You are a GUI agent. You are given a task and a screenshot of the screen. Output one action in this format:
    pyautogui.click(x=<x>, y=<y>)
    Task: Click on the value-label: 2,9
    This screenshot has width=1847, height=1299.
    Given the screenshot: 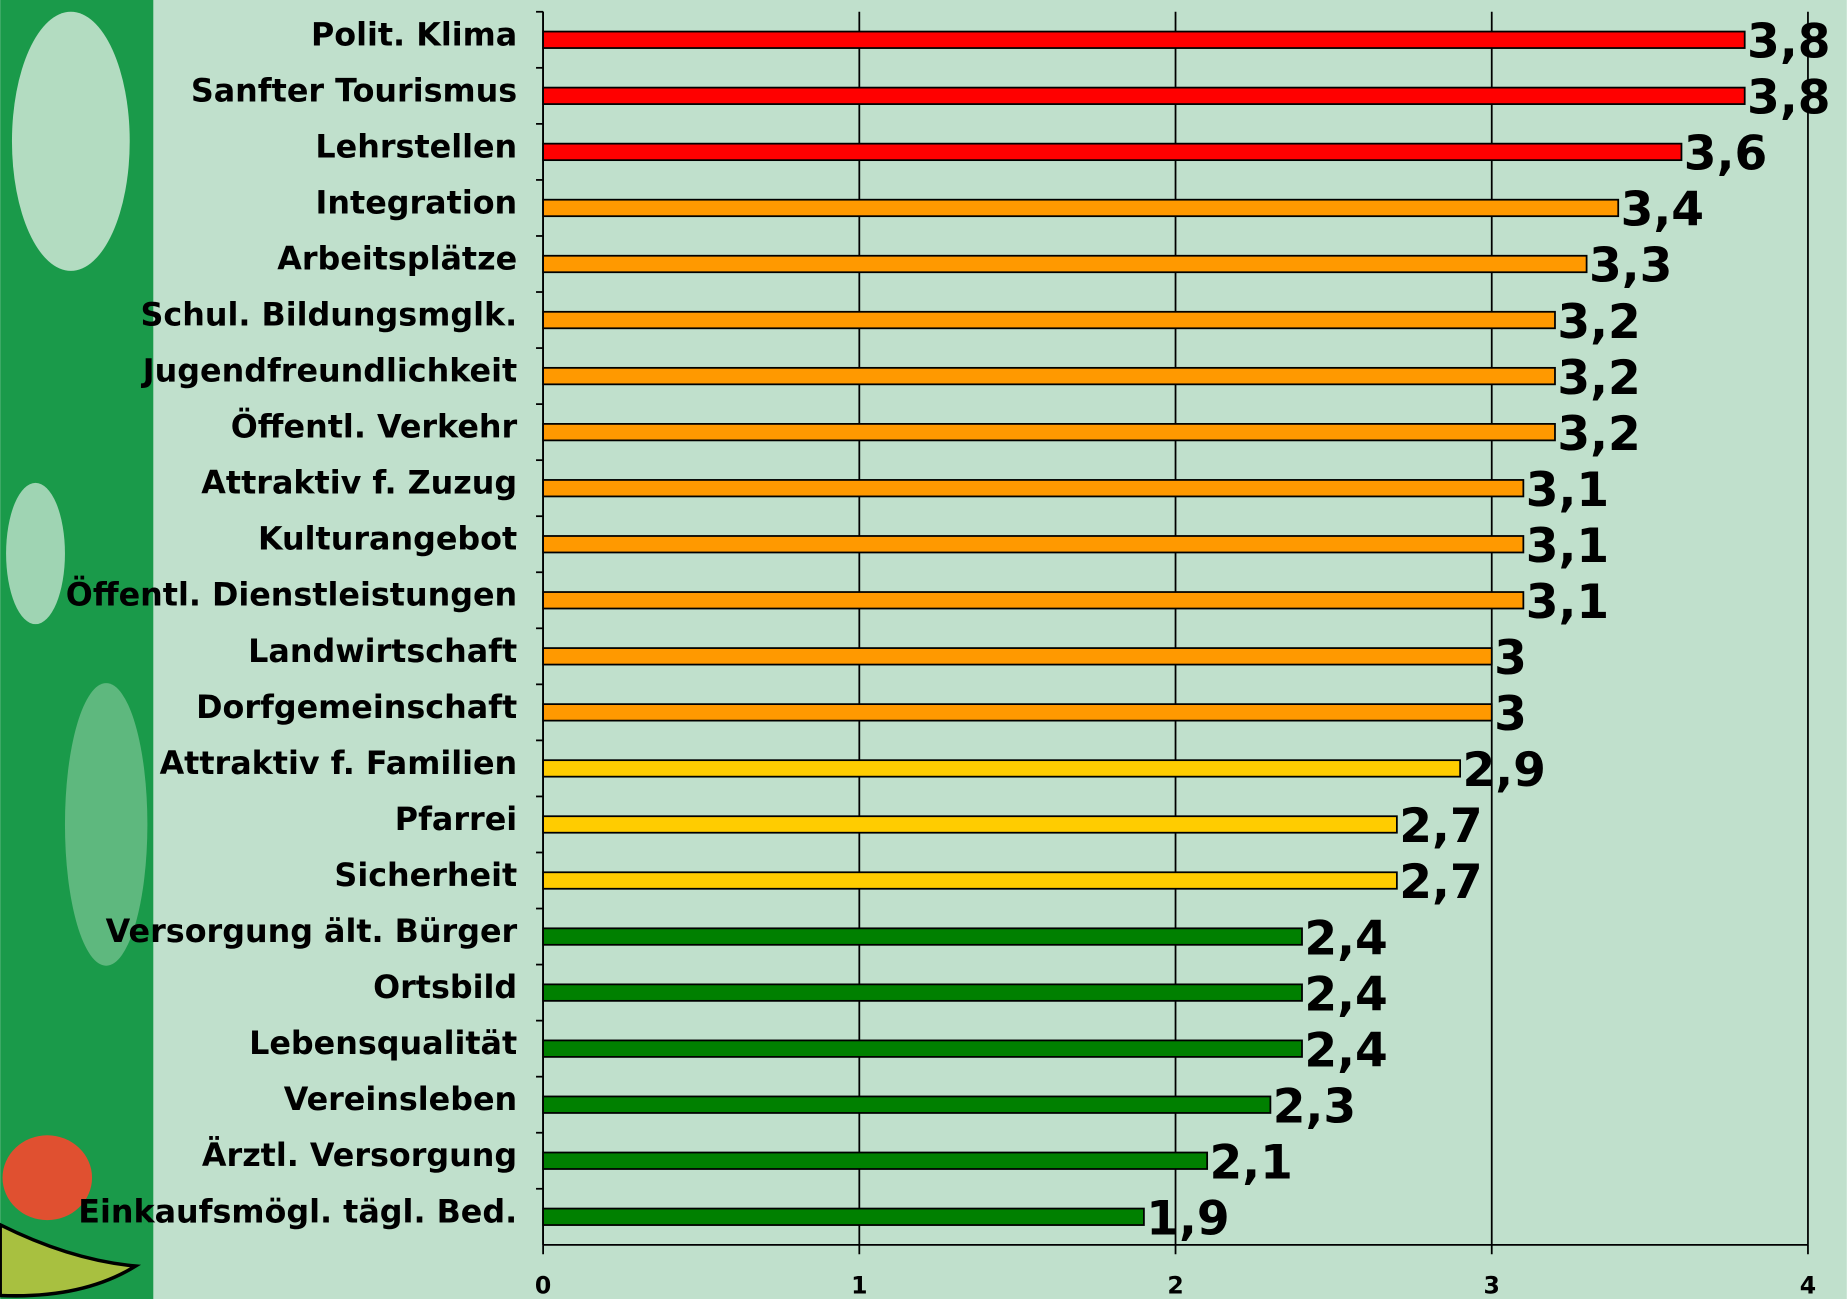 What is the action you would take?
    pyautogui.click(x=1503, y=770)
    